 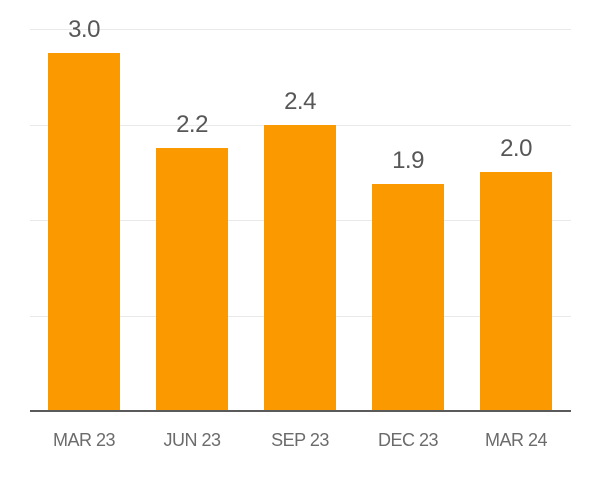 I want to click on x-axis-label: MAR 24, so click(x=516, y=440).